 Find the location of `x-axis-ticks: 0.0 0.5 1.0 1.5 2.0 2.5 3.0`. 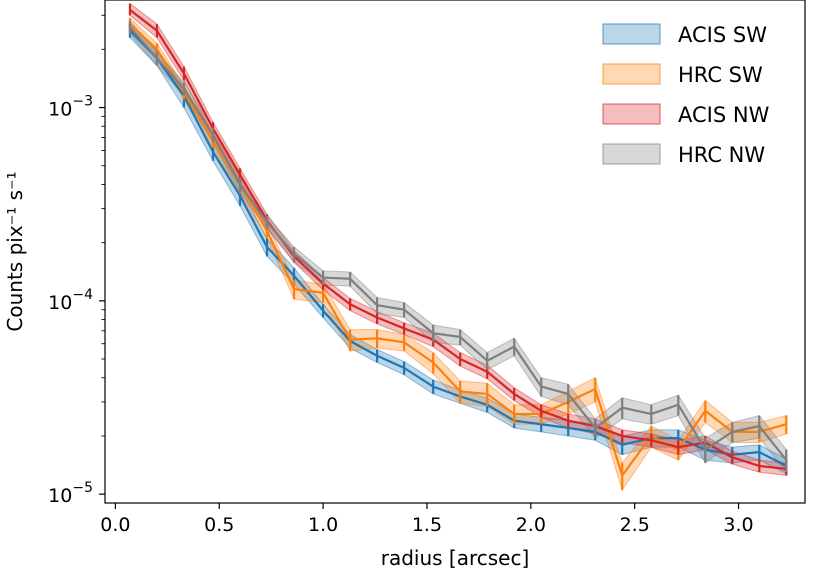

x-axis-ticks: 0.0 0.5 1.0 1.5 2.0 2.5 3.0 is located at coordinates (427, 519).